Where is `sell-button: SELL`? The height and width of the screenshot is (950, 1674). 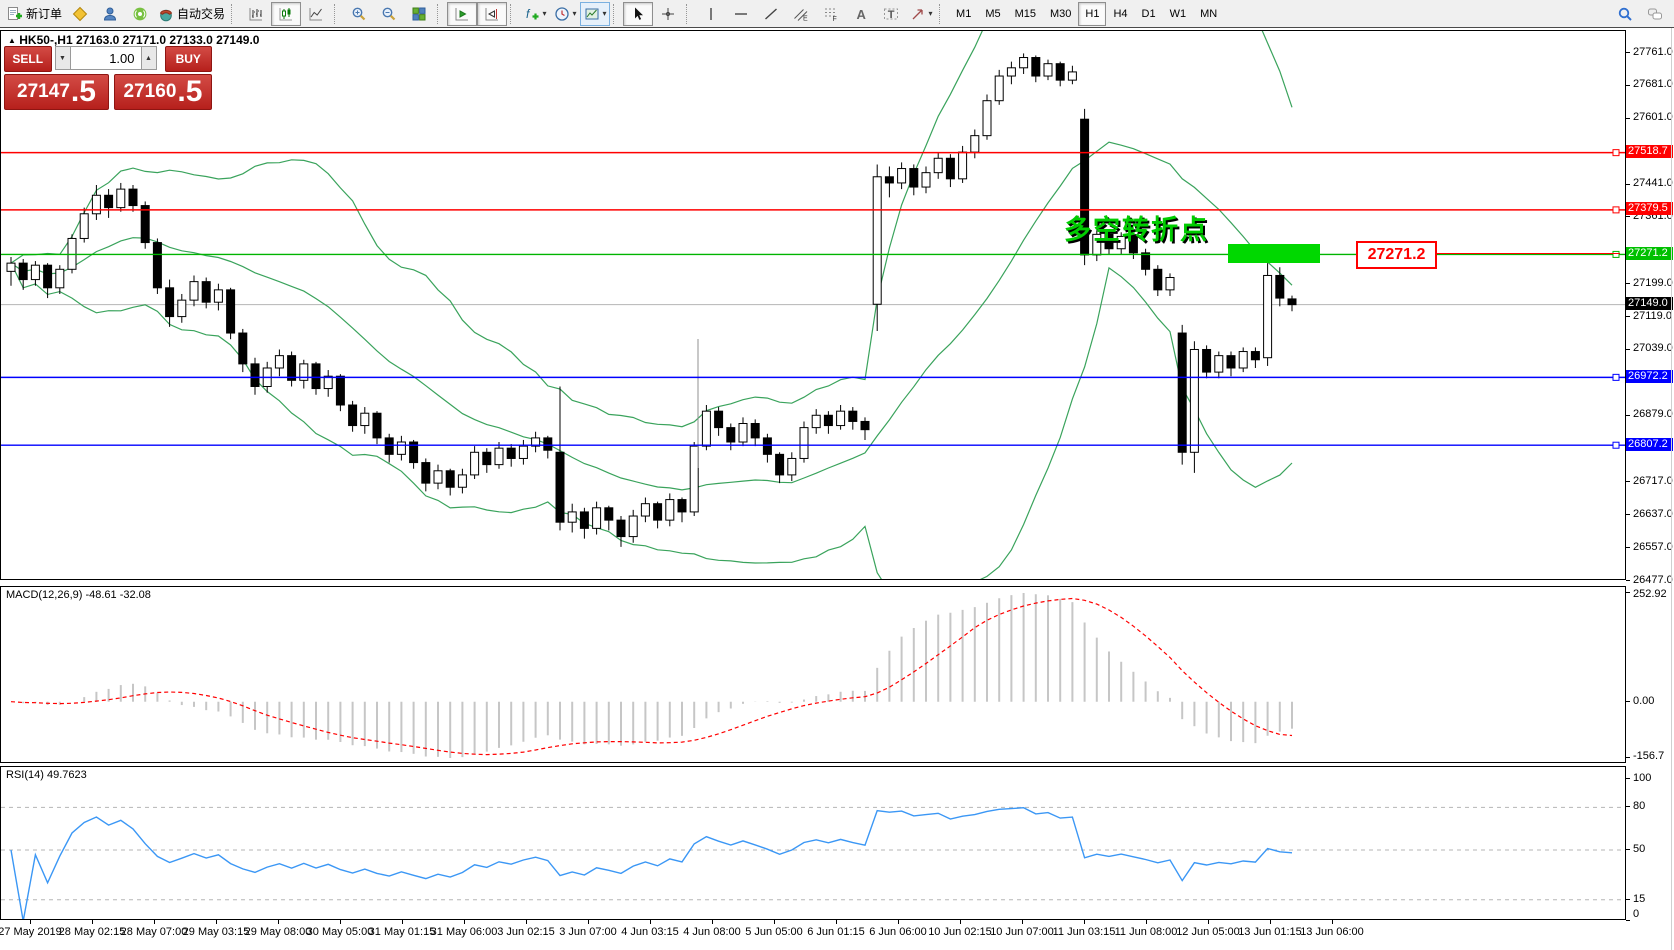 sell-button: SELL is located at coordinates (28, 59).